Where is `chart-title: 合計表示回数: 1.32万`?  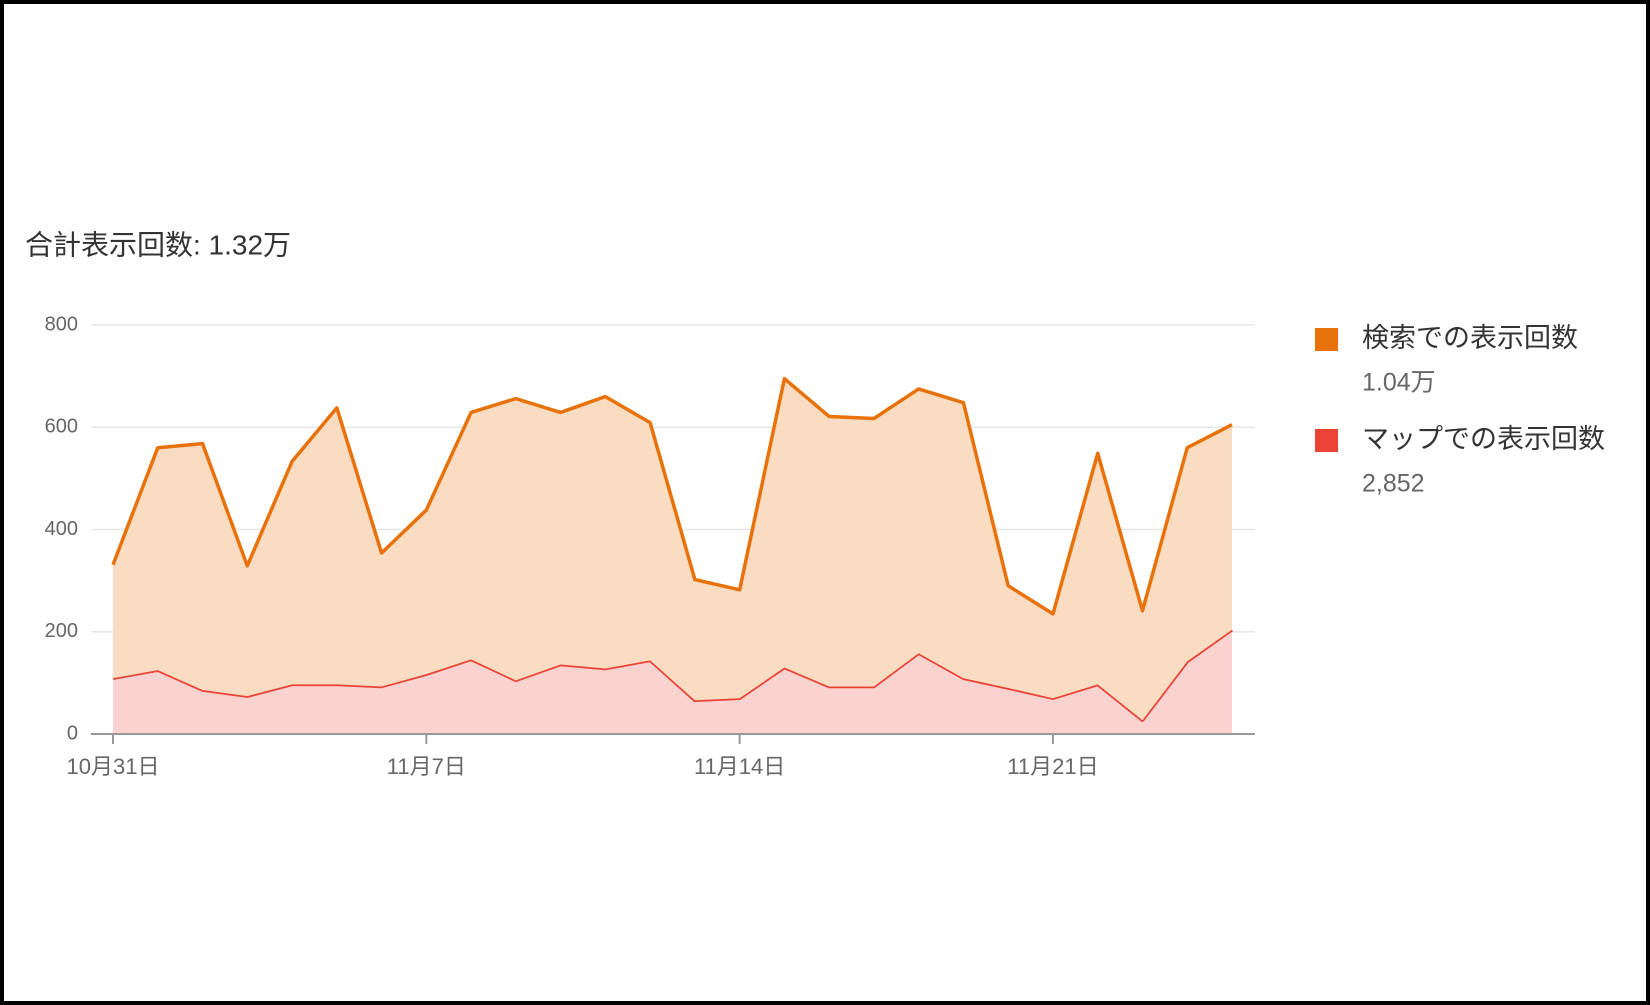 chart-title: 合計表示回数: 1.32万 is located at coordinates (158, 244).